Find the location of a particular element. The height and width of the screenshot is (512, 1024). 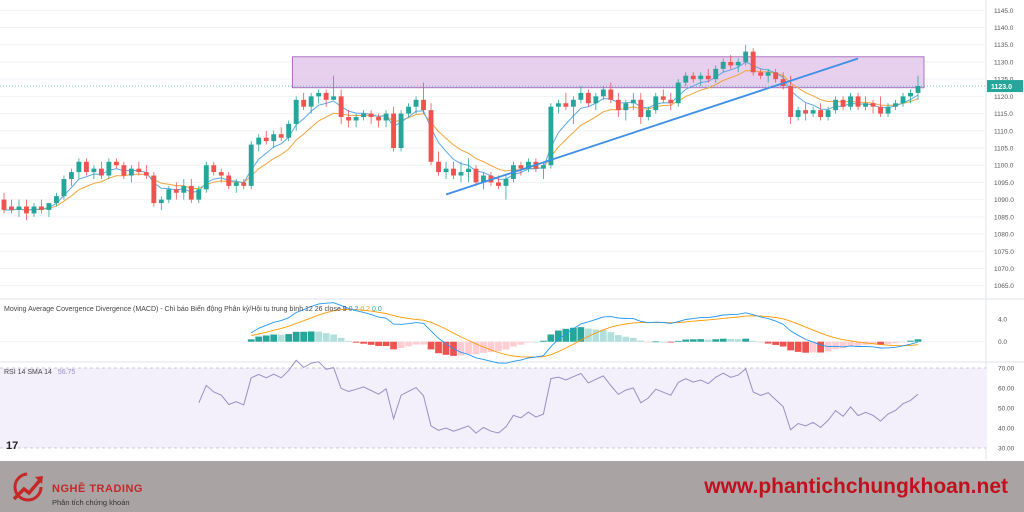

rsi-tick-label: 70.00 is located at coordinates (1006, 369).